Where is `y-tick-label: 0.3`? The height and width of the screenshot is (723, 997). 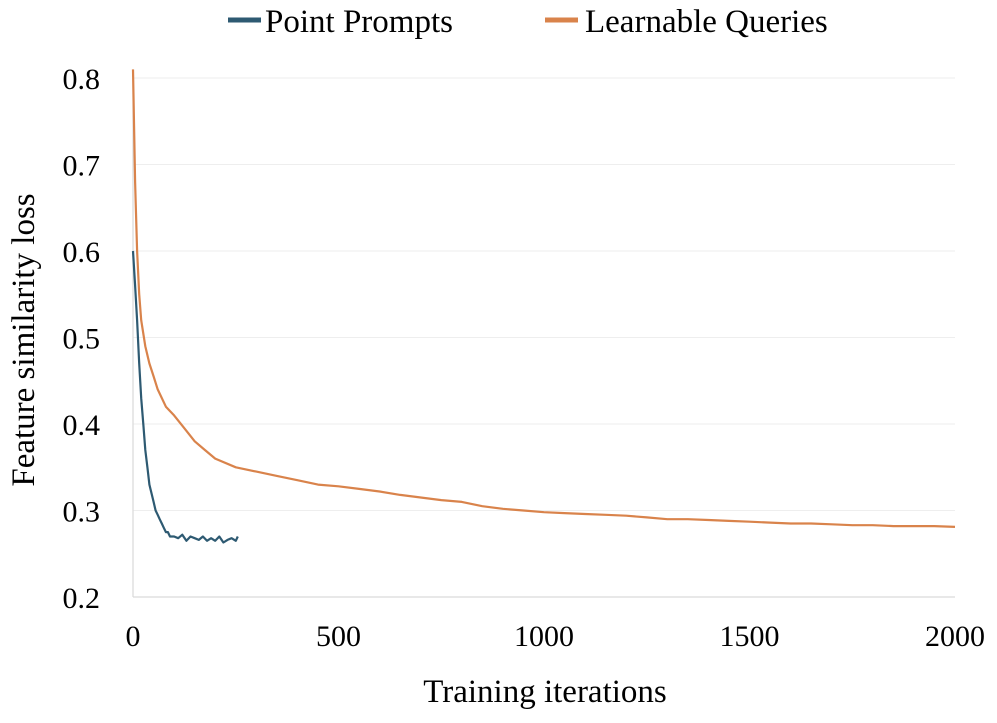
y-tick-label: 0.3 is located at coordinates (82, 512).